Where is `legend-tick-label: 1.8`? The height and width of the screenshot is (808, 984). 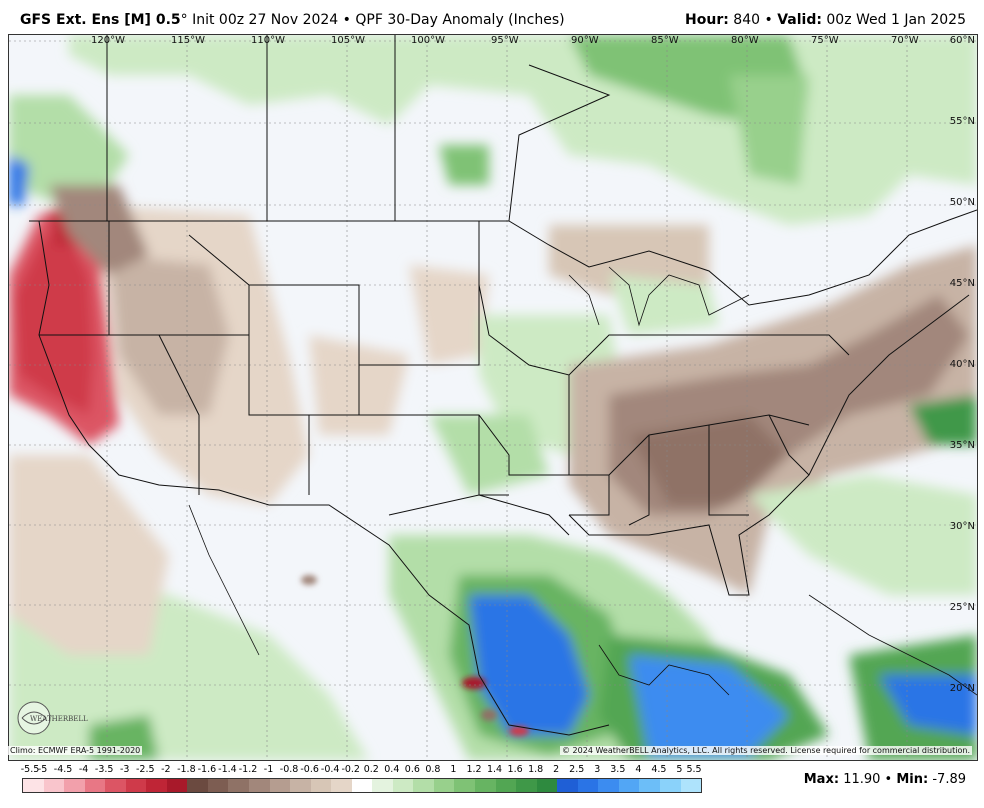
legend-tick-label: 1.8 is located at coordinates (536, 769).